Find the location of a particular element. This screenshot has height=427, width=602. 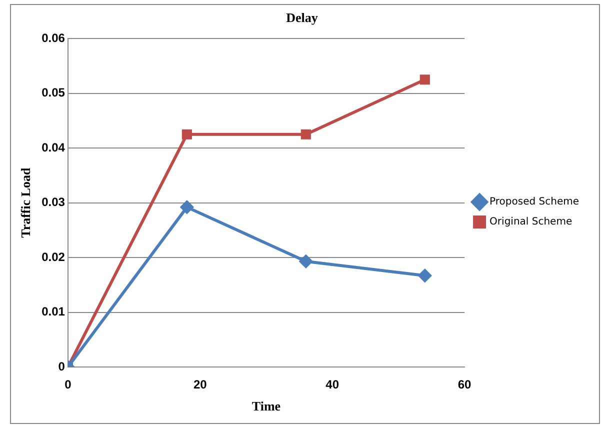

y-tick-label: 0.04 is located at coordinates (54, 147).